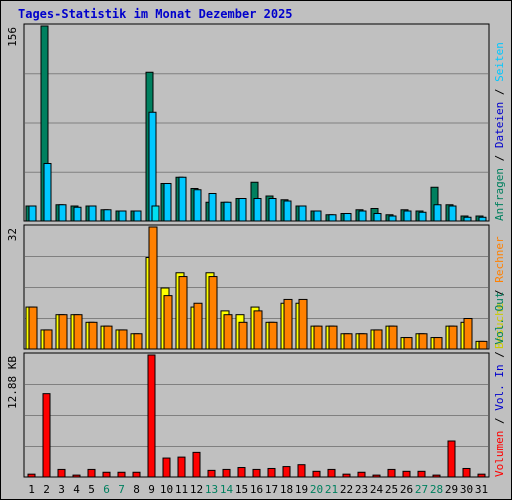  I want to click on x-tick-label-11: 11, so click(181, 489).